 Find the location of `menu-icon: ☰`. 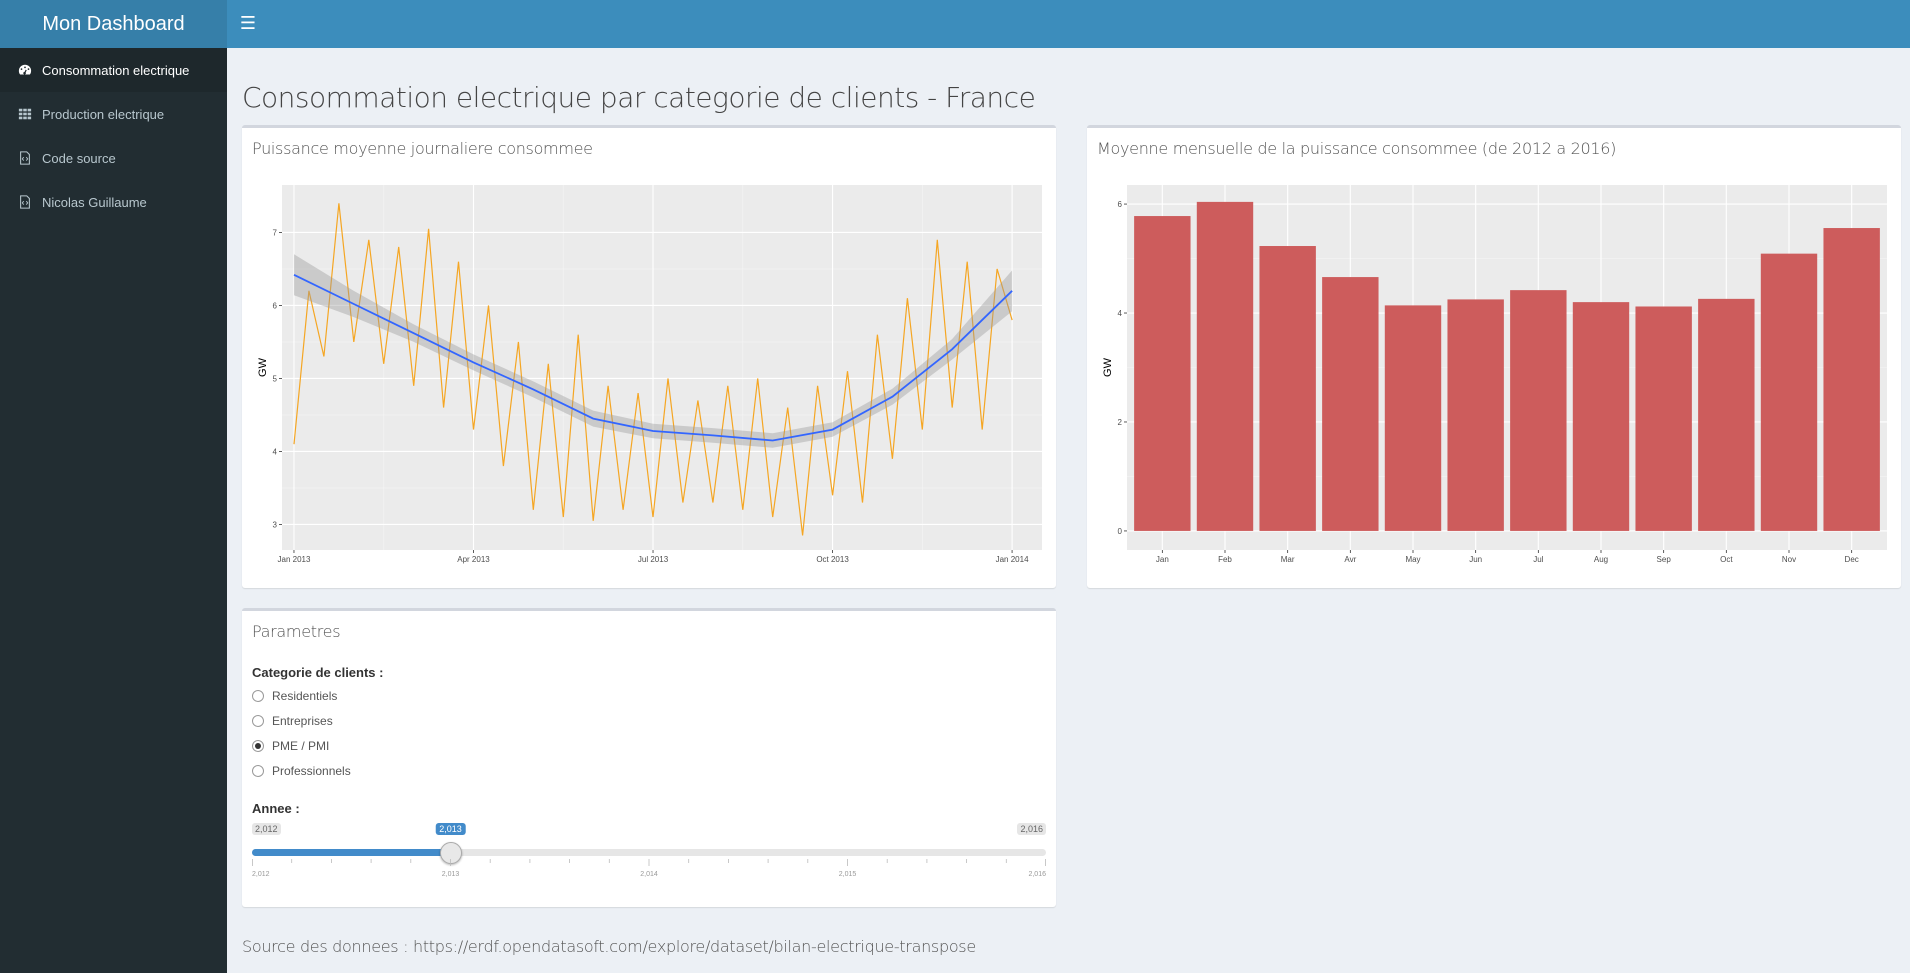

menu-icon: ☰ is located at coordinates (248, 23).